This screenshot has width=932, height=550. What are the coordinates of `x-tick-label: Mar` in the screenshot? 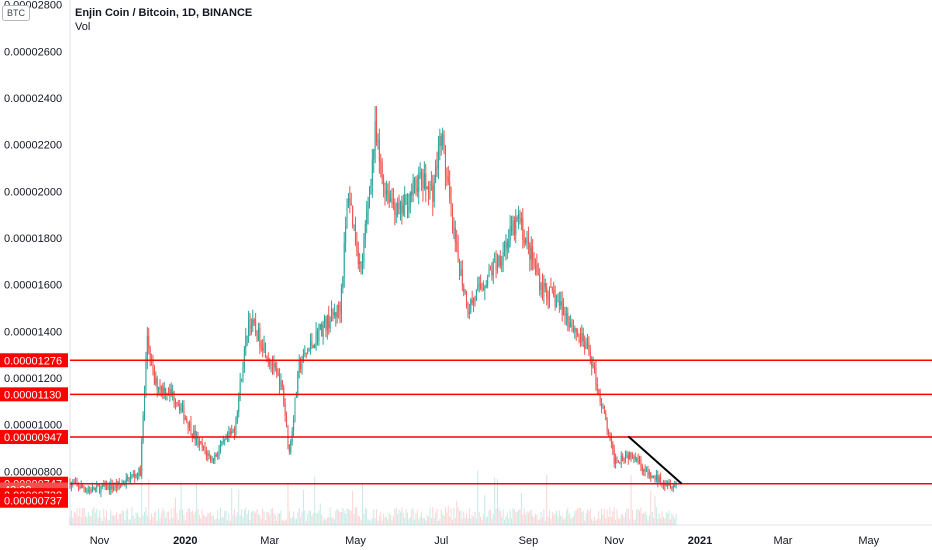 It's located at (782, 541).